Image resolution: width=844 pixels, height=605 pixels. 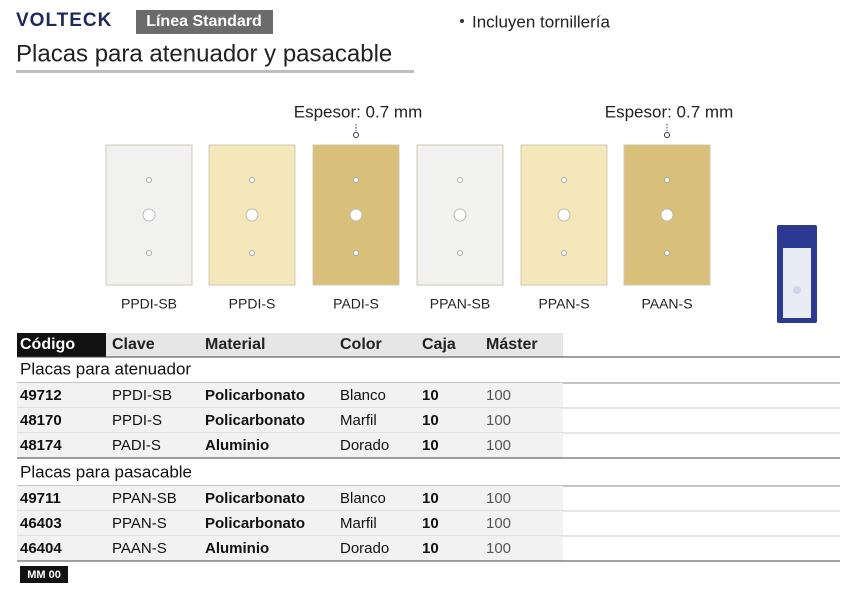 I want to click on column-header: Máster, so click(x=512, y=344).